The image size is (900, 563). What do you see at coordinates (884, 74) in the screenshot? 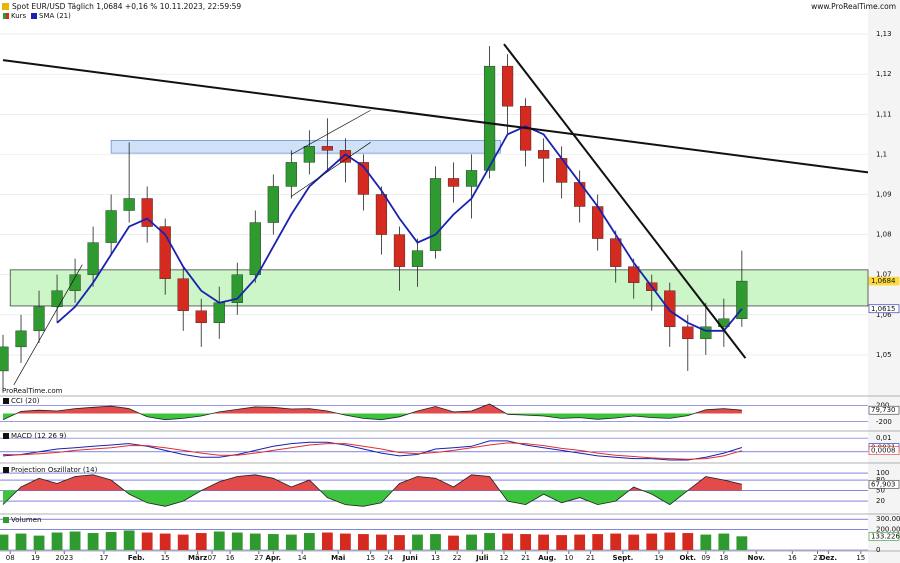
I see `y-tick-label: 1,12` at bounding box center [884, 74].